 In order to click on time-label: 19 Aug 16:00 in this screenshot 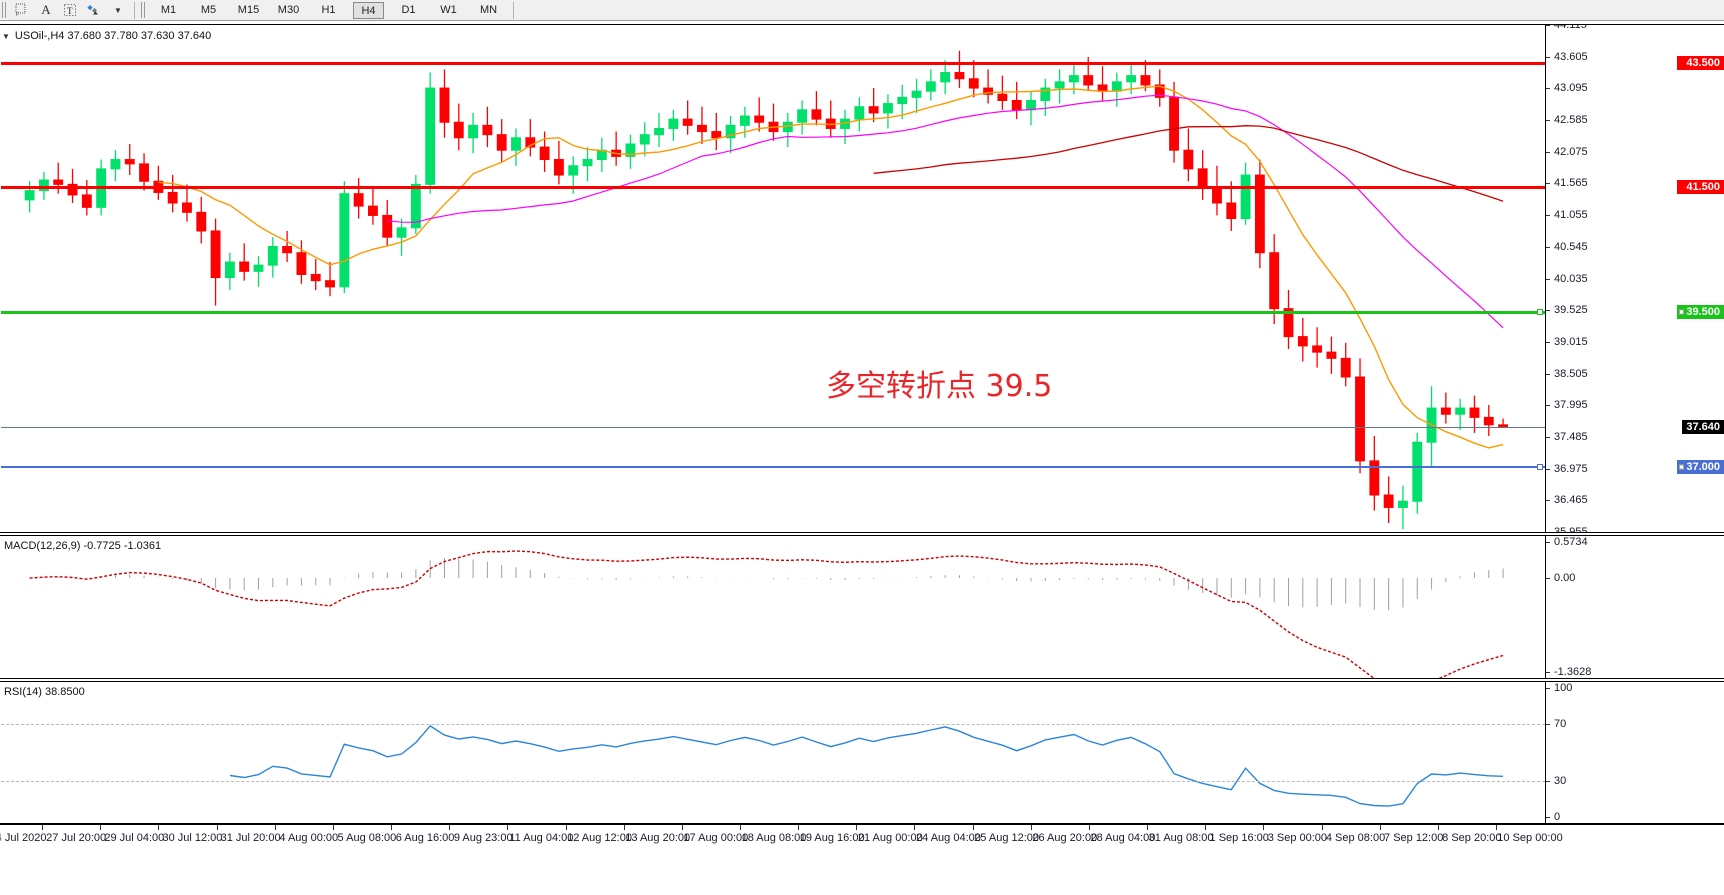, I will do `click(832, 838)`.